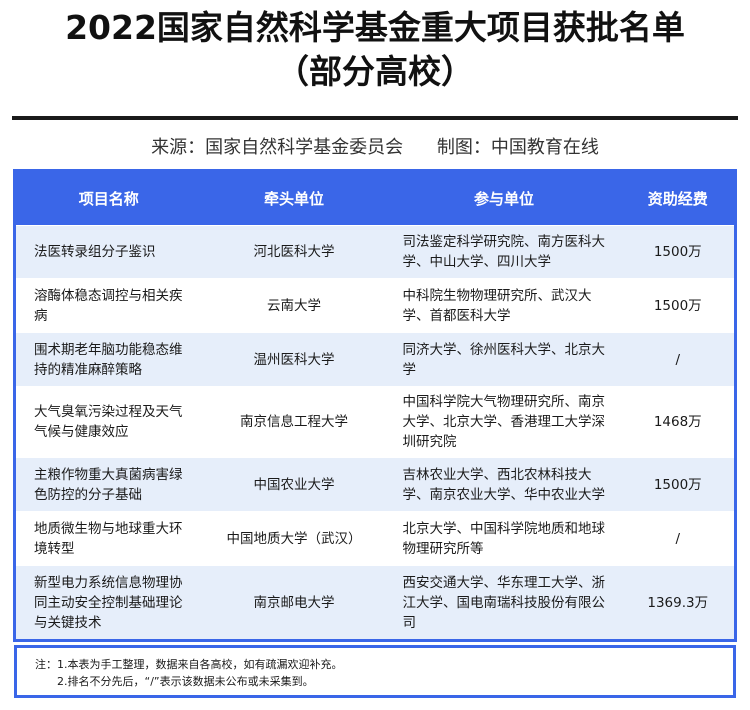 The image size is (750, 710). I want to click on project-name: 主粮作物重大真菌病害绿色防控的分子基础, so click(108, 484).